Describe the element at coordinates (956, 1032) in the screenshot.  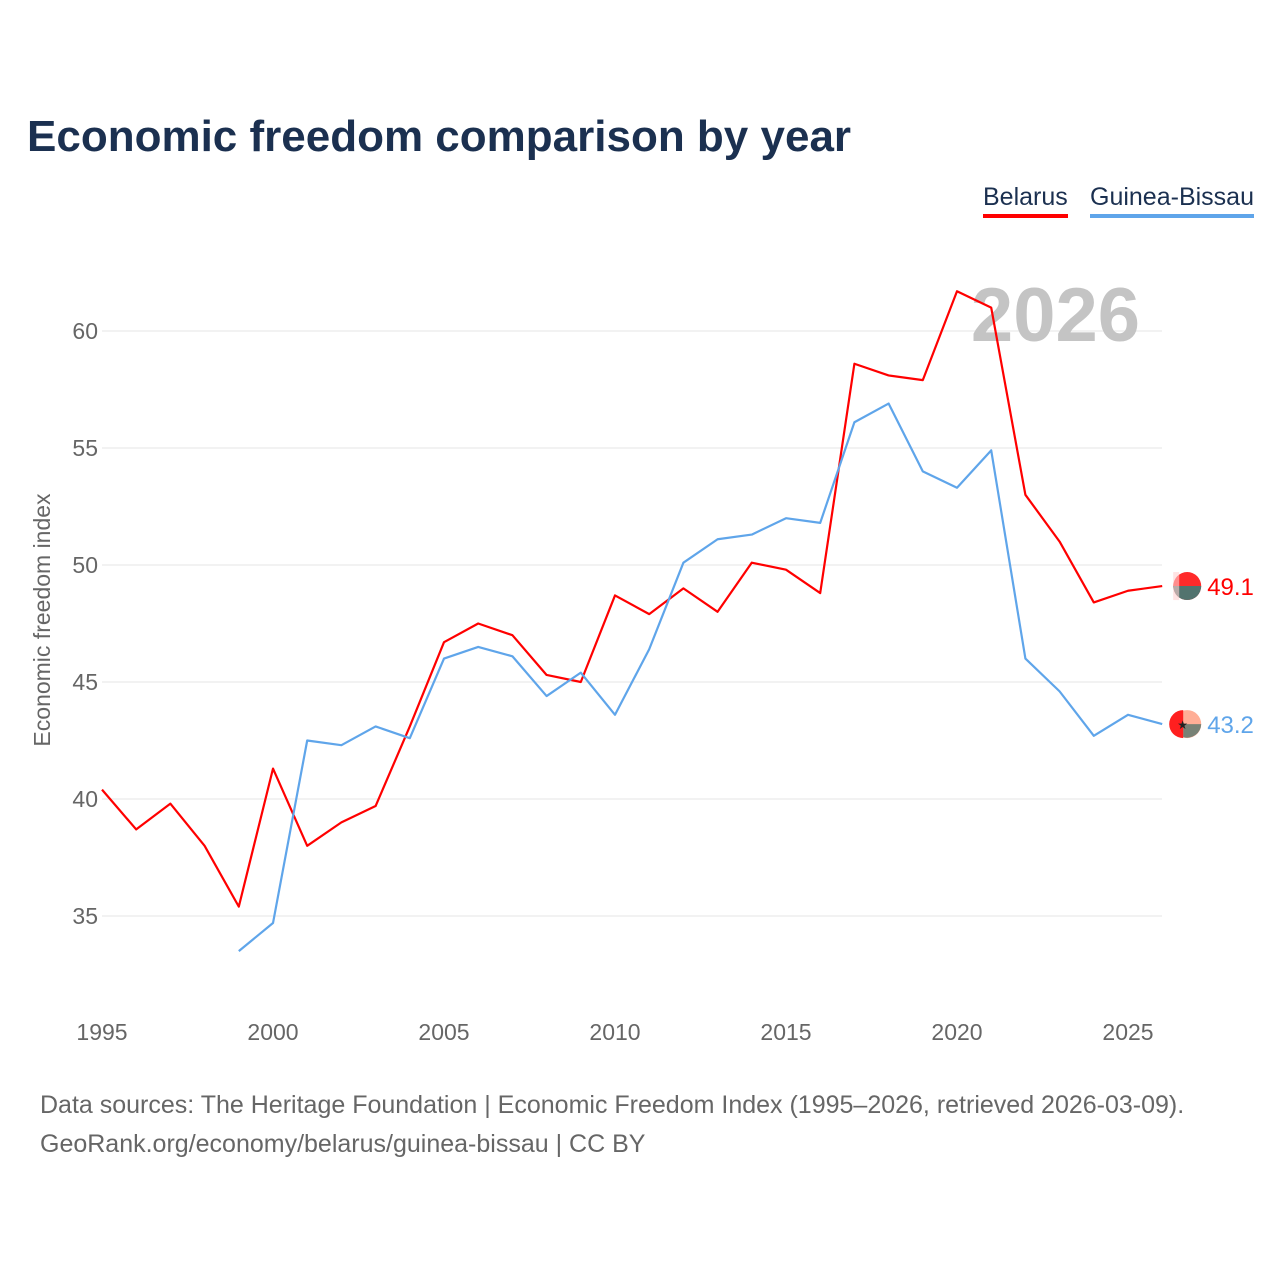
I see `x-tick-label: 2020` at that location.